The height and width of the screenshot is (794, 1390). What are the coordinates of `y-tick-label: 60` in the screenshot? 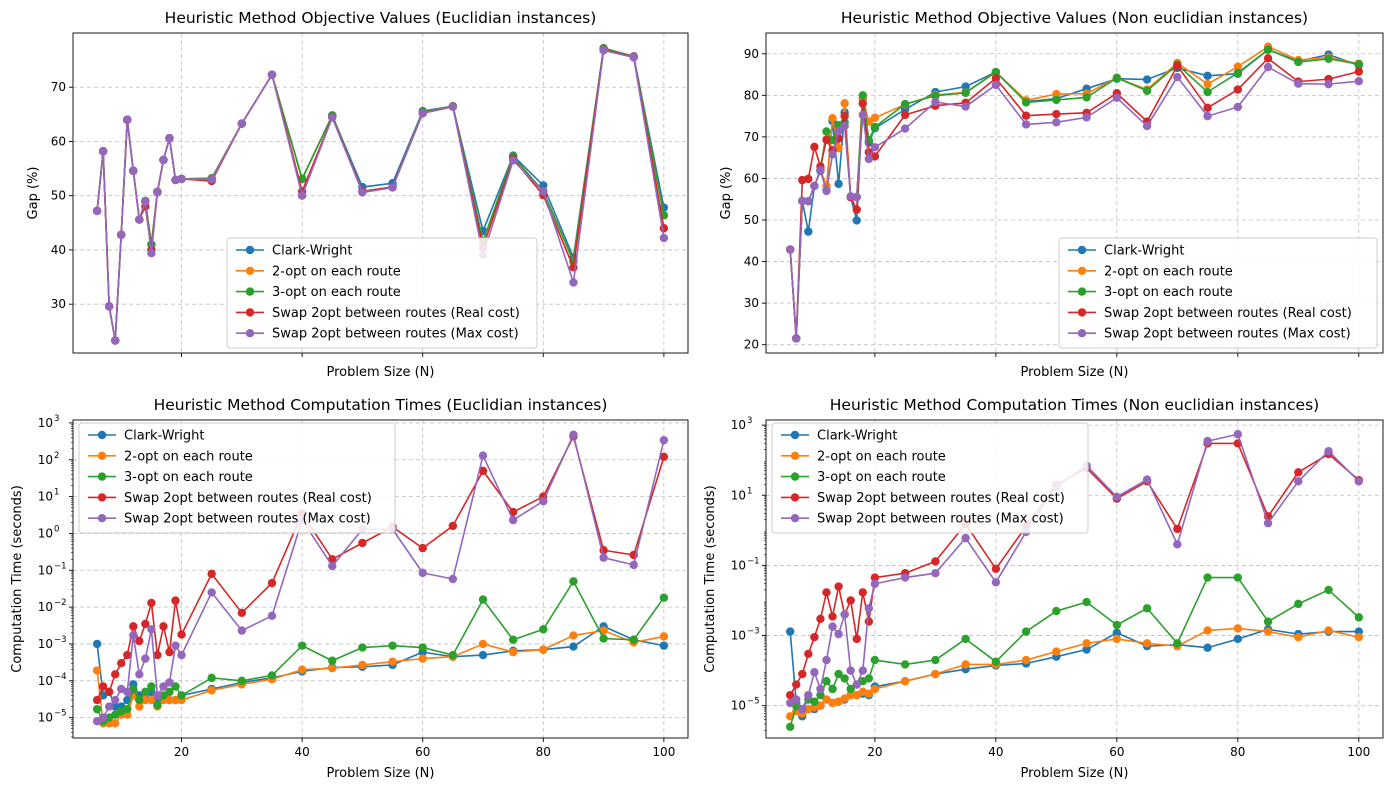 It's located at (751, 178).